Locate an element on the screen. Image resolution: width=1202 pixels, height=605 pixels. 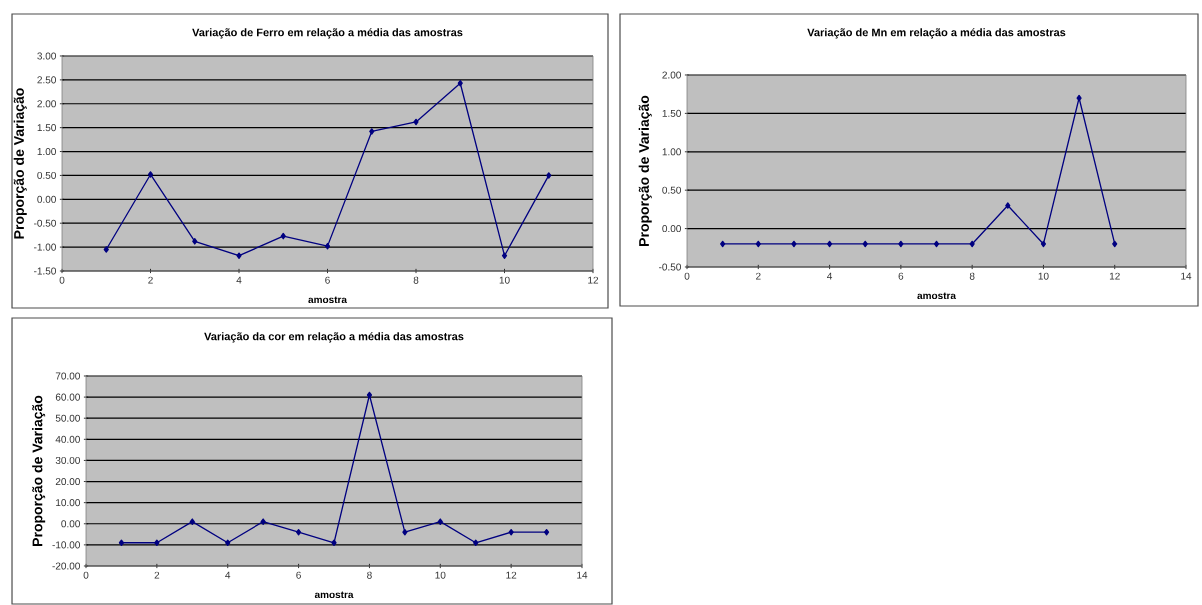
y-tick-label: 50.00 is located at coordinates (67, 418).